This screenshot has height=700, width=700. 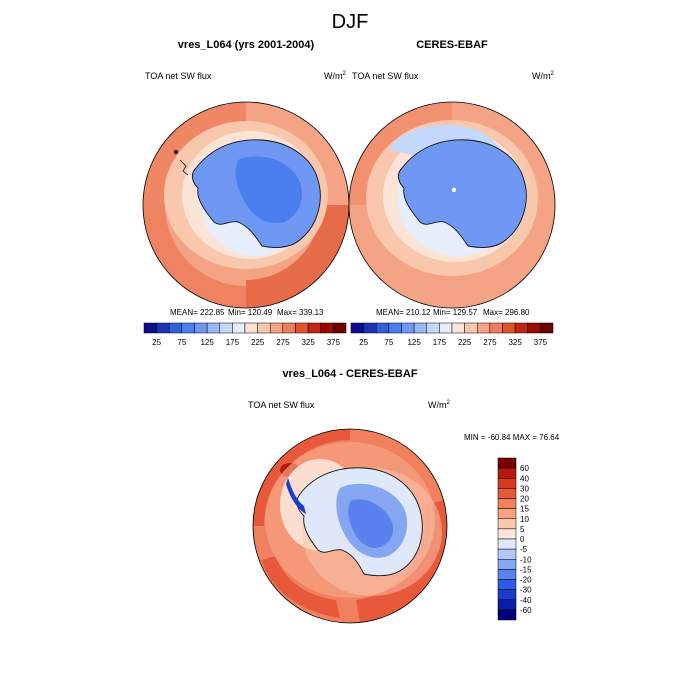 What do you see at coordinates (178, 76) in the screenshot?
I see `panel-model-variable-label: TOA net SW flux` at bounding box center [178, 76].